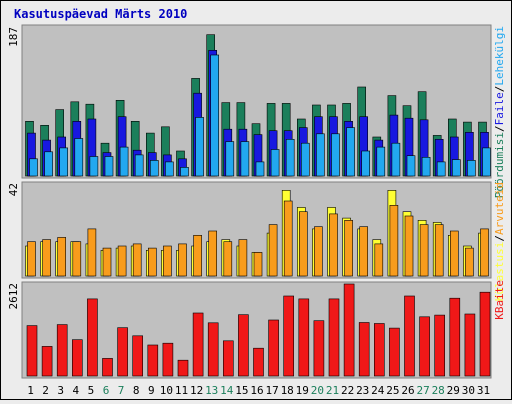  What do you see at coordinates (287, 390) in the screenshot?
I see `x-tick-label-day-18: 18` at bounding box center [287, 390].